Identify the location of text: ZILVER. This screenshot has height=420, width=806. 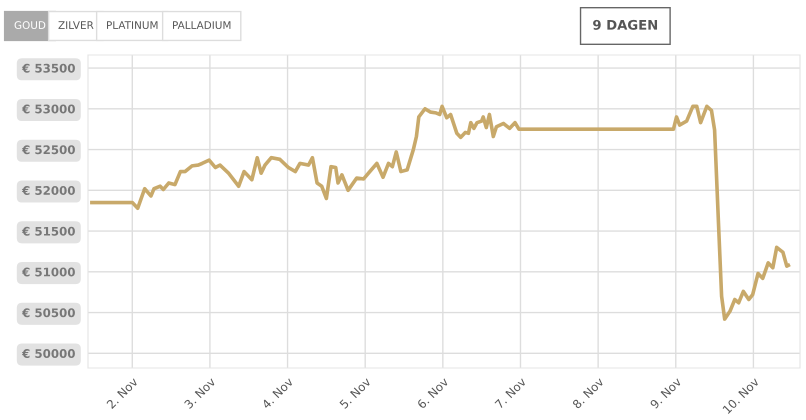
(76, 25).